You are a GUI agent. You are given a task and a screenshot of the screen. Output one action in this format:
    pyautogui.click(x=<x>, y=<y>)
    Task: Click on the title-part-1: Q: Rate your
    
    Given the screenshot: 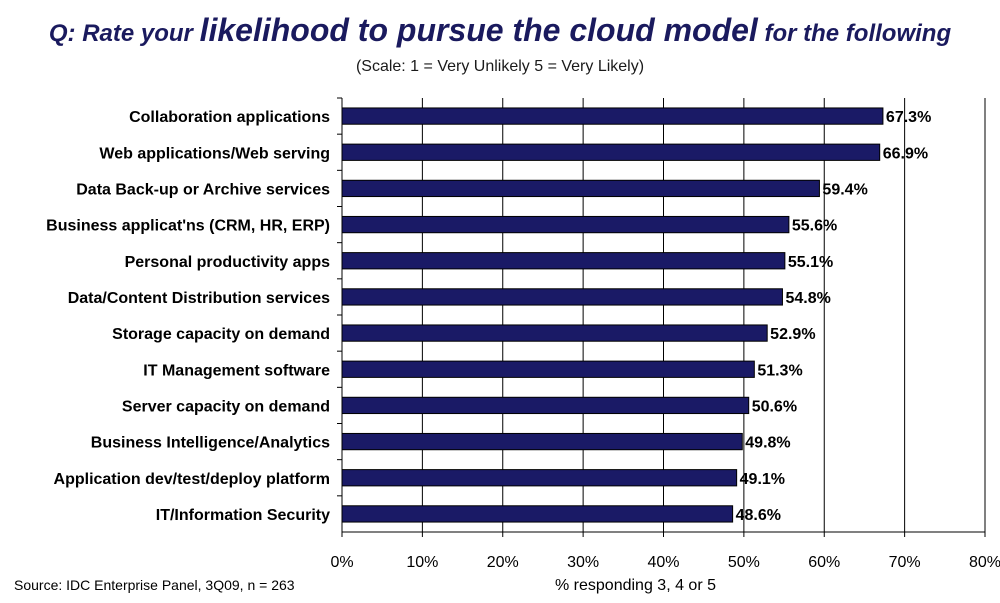 What is the action you would take?
    pyautogui.click(x=124, y=33)
    